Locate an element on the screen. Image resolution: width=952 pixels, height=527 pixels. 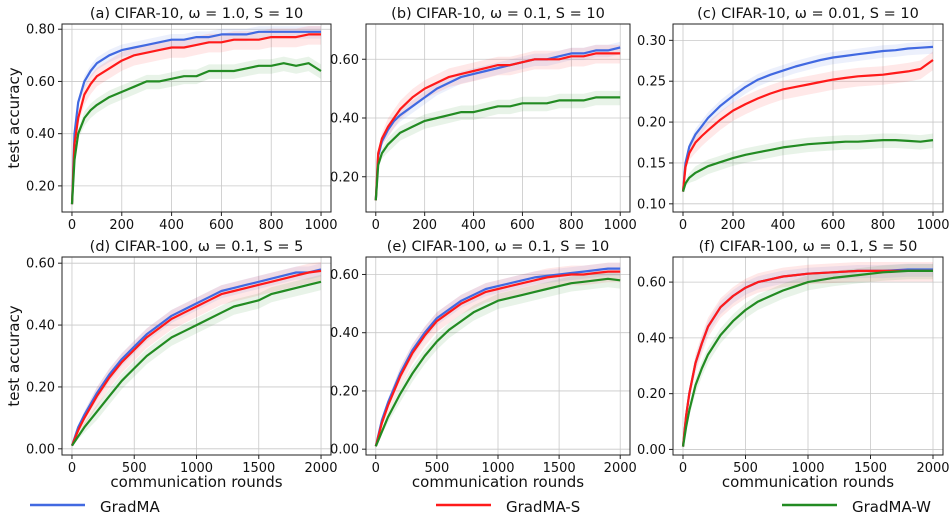
panel-title: (d) CIFAR-100, ω = 0.1, S = 5 is located at coordinates (197, 247).